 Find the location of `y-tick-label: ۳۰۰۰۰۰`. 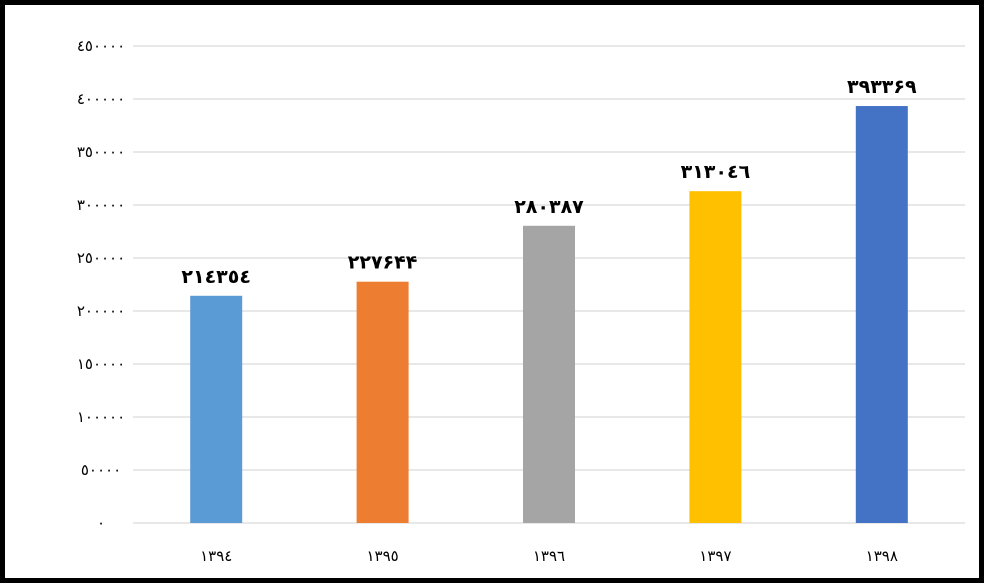

y-tick-label: ۳۰۰۰۰۰ is located at coordinates (101, 205).